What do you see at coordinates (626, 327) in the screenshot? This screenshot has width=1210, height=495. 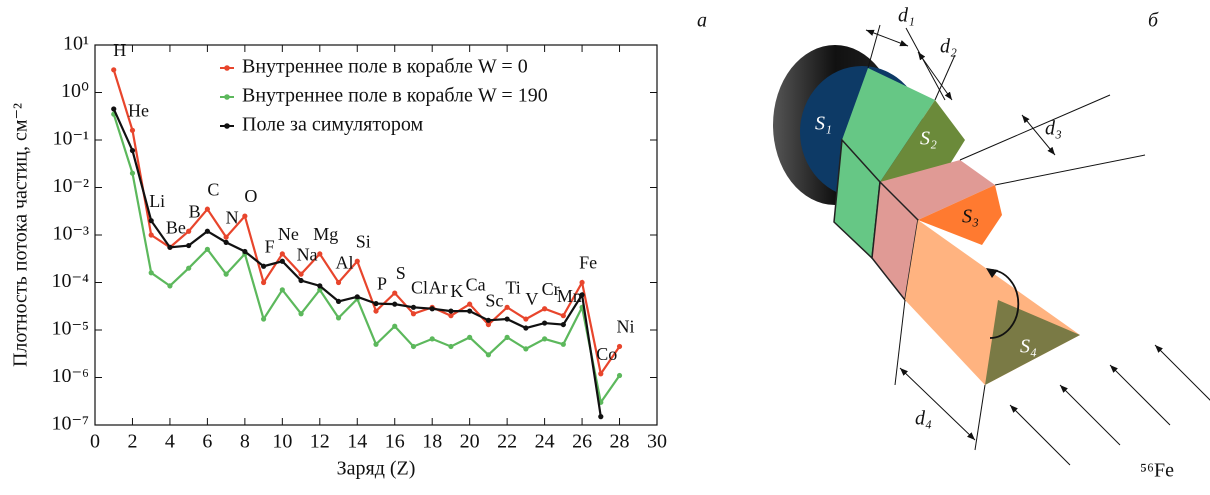 I see `point-label: Ni` at bounding box center [626, 327].